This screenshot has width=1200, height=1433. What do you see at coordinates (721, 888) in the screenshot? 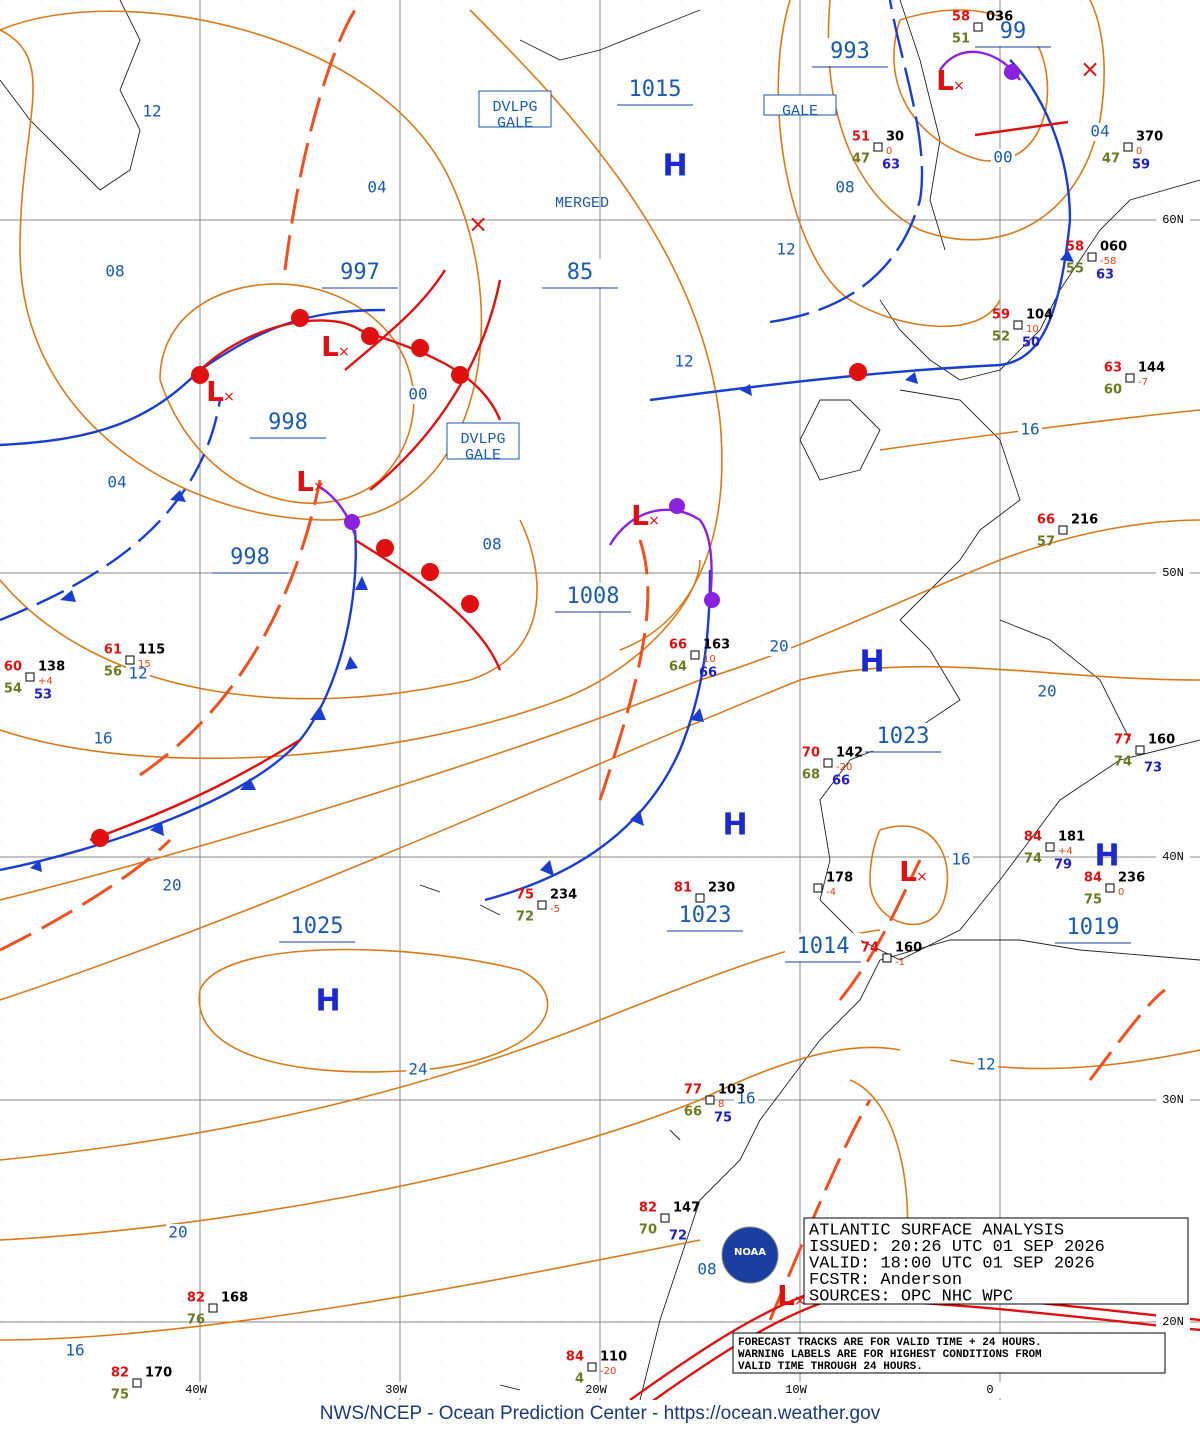
I see `station-pressure: 230` at bounding box center [721, 888].